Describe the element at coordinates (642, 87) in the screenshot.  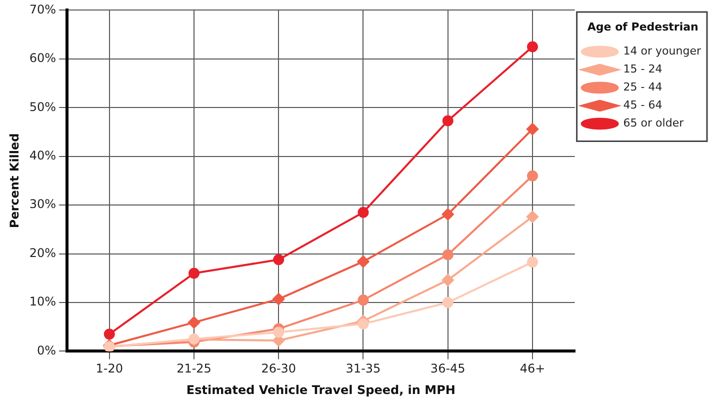
I see `legend-label: 25 - 44` at that location.